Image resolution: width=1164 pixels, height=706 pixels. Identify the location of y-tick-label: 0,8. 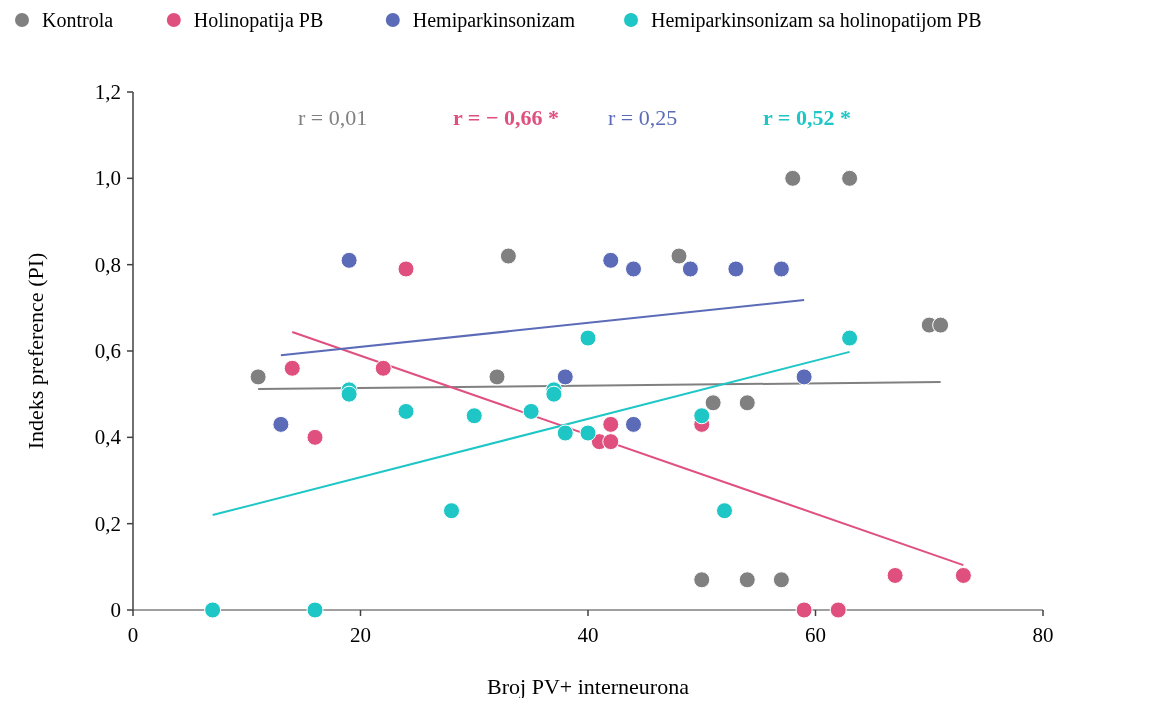
(107, 264).